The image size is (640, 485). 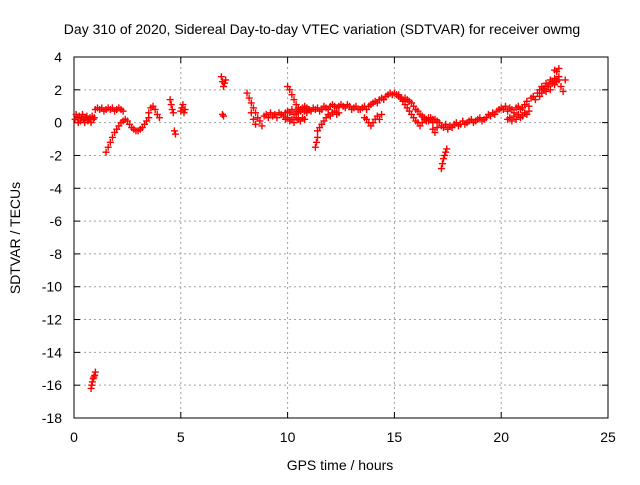 I want to click on y-tick-label: -8, so click(x=56, y=254).